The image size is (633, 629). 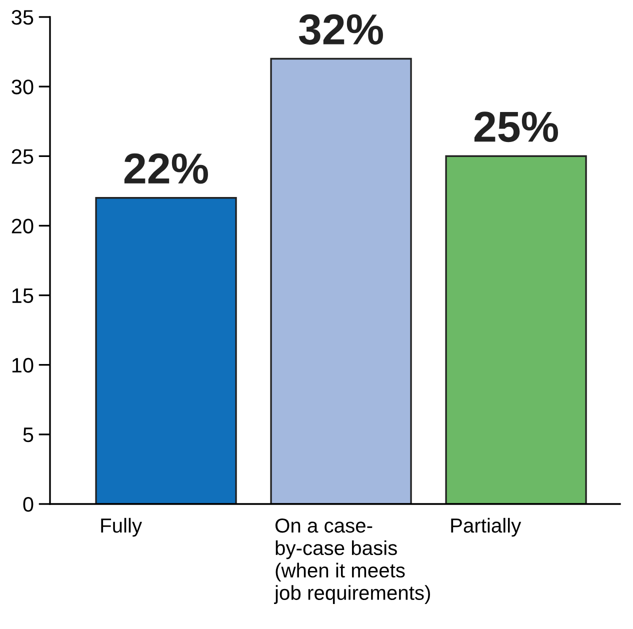 I want to click on y-tick-label: 5, so click(x=28, y=435).